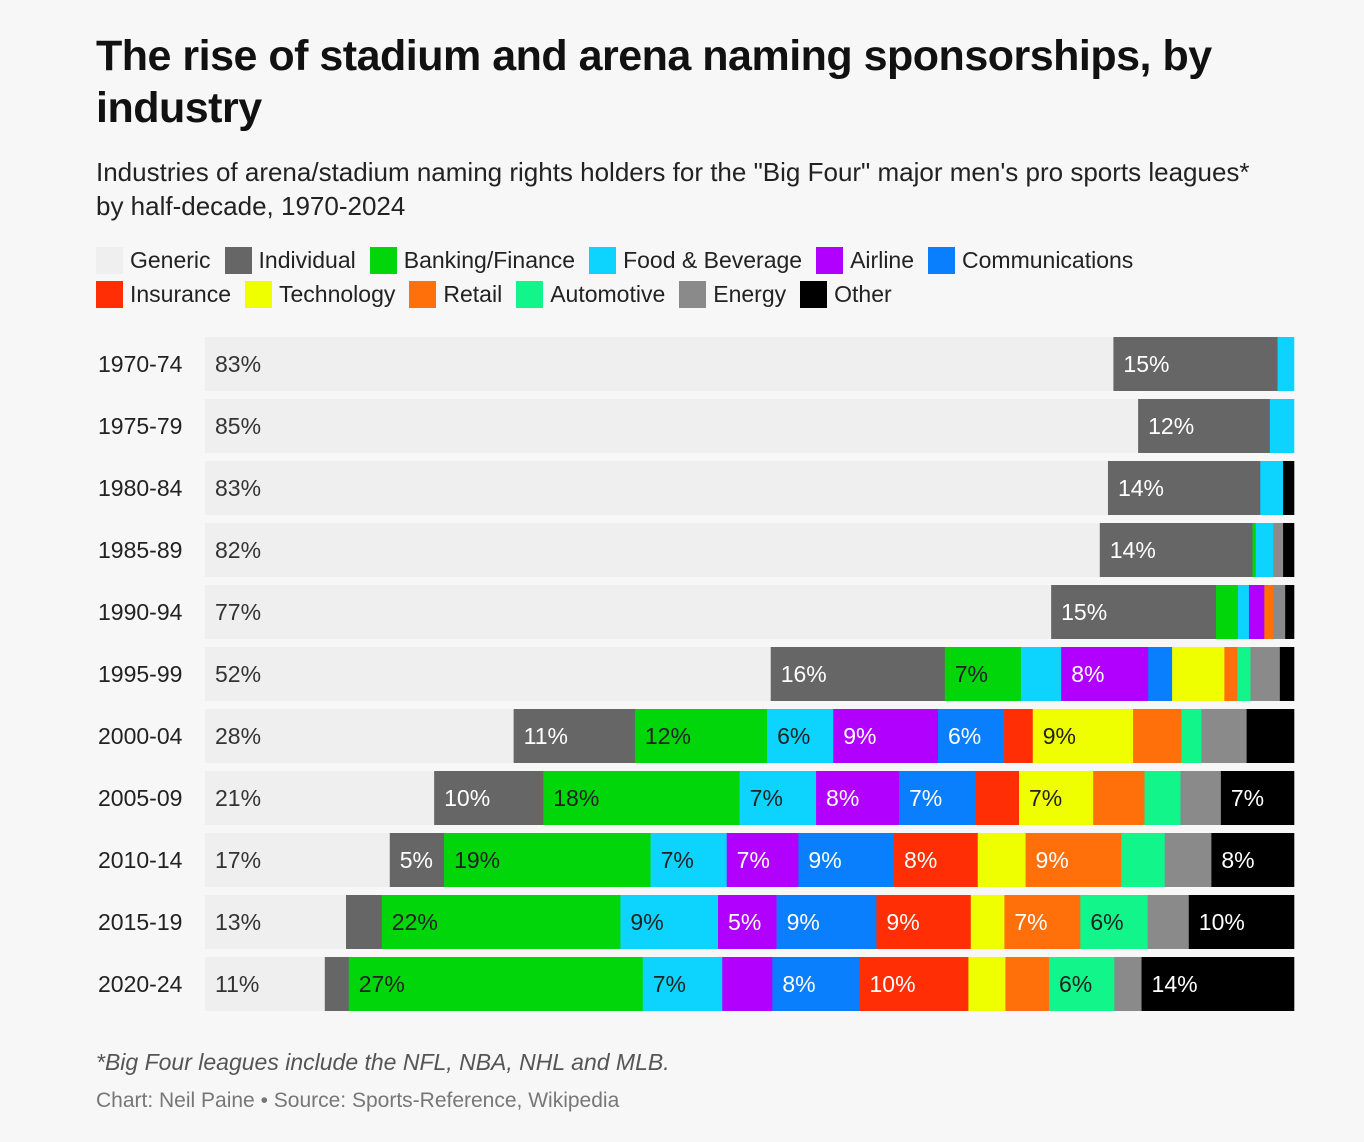 This screenshot has width=1364, height=1142. I want to click on data-label: 27%, so click(382, 984).